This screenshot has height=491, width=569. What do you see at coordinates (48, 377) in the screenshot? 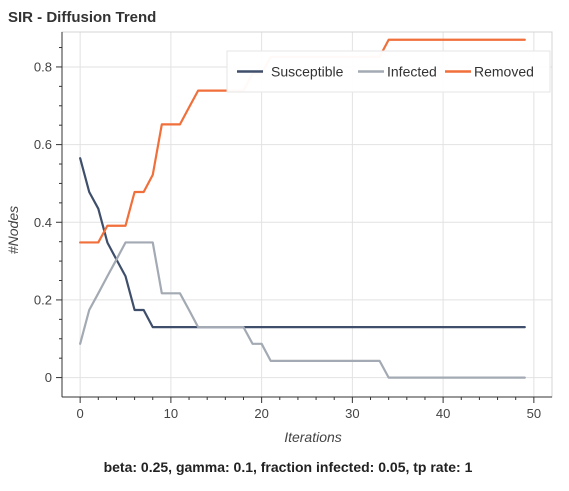
I see `y-tick-label: 0` at bounding box center [48, 377].